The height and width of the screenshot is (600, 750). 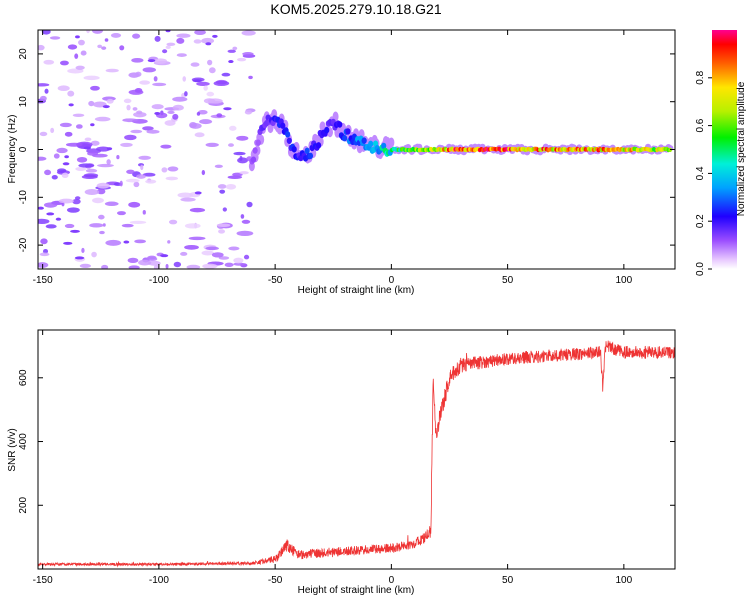 What do you see at coordinates (23, 377) in the screenshot?
I see `snr-y-tick-label: 600` at bounding box center [23, 377].